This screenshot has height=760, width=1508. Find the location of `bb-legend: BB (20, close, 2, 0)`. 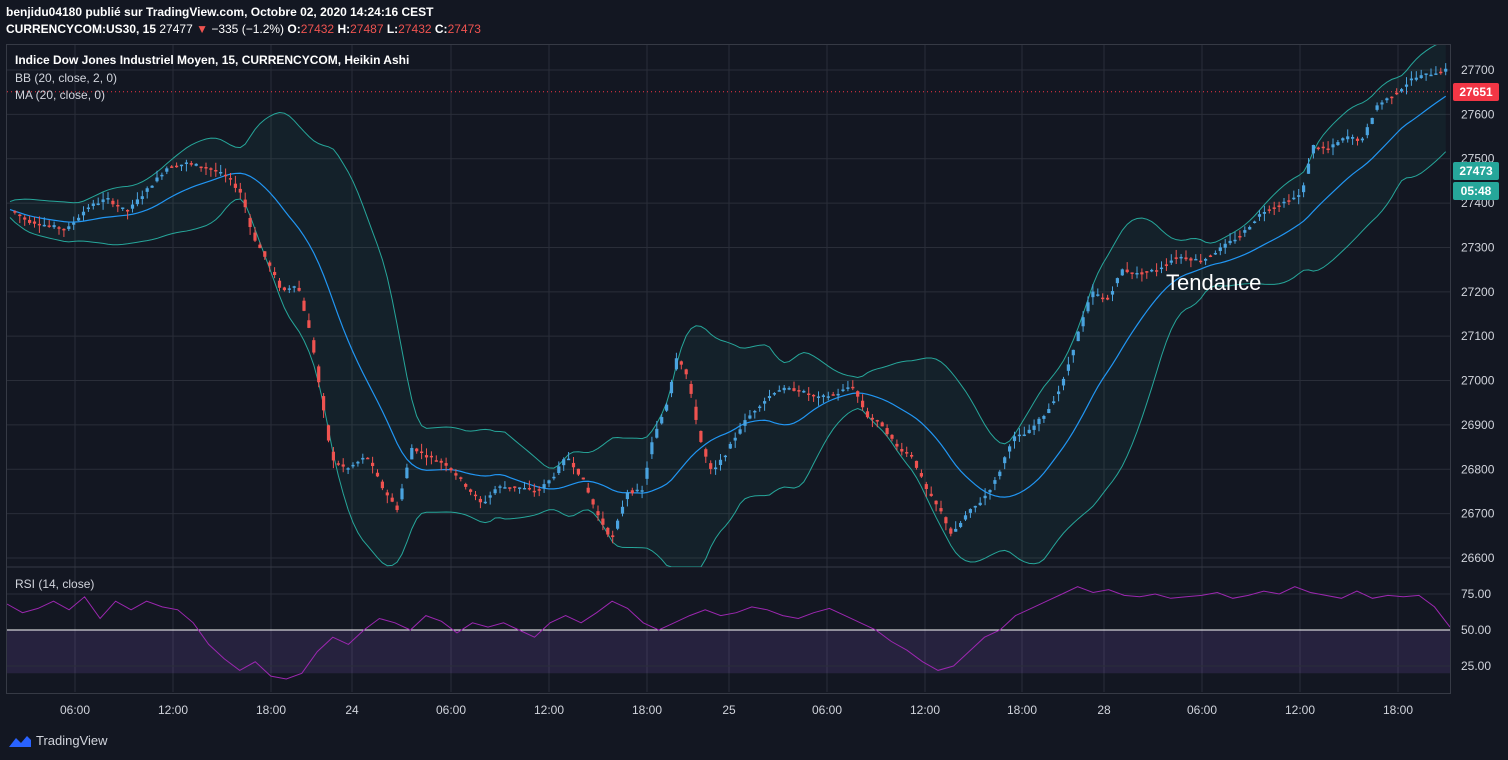

bb-legend: BB (20, close, 2, 0) is located at coordinates (66, 78).